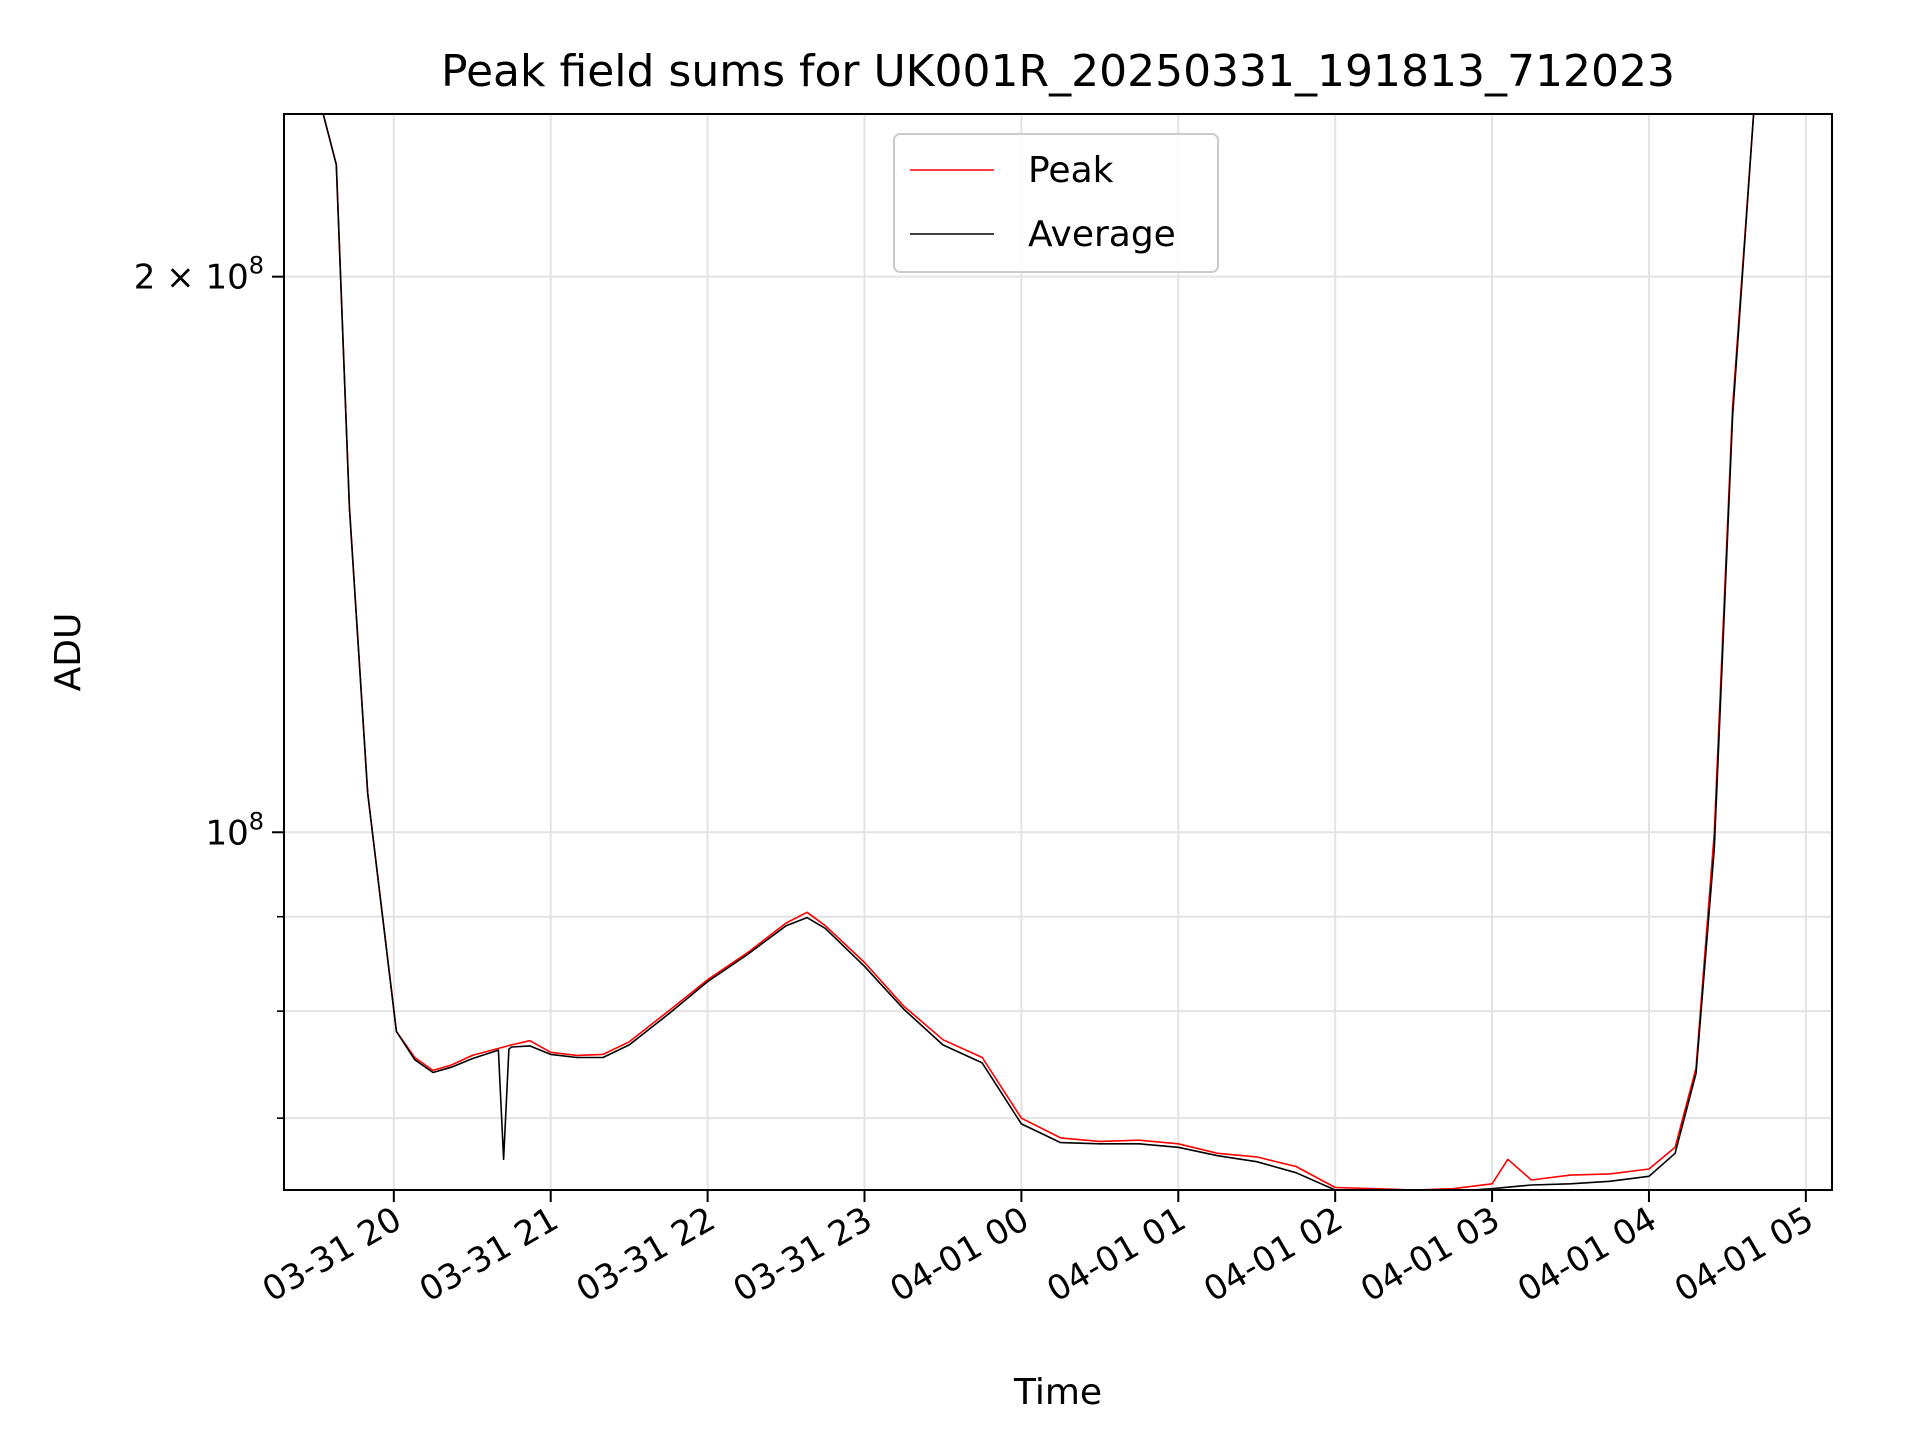 The height and width of the screenshot is (1440, 1920). I want to click on legend: Peak Average, so click(1056, 203).